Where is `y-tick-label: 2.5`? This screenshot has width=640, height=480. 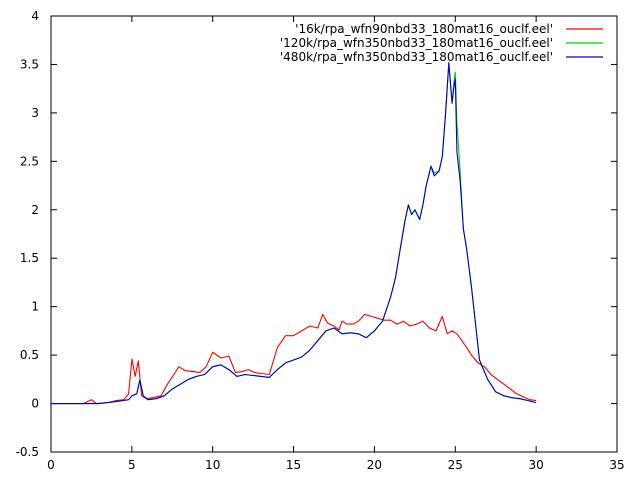
y-tick-label: 2.5 is located at coordinates (29, 161).